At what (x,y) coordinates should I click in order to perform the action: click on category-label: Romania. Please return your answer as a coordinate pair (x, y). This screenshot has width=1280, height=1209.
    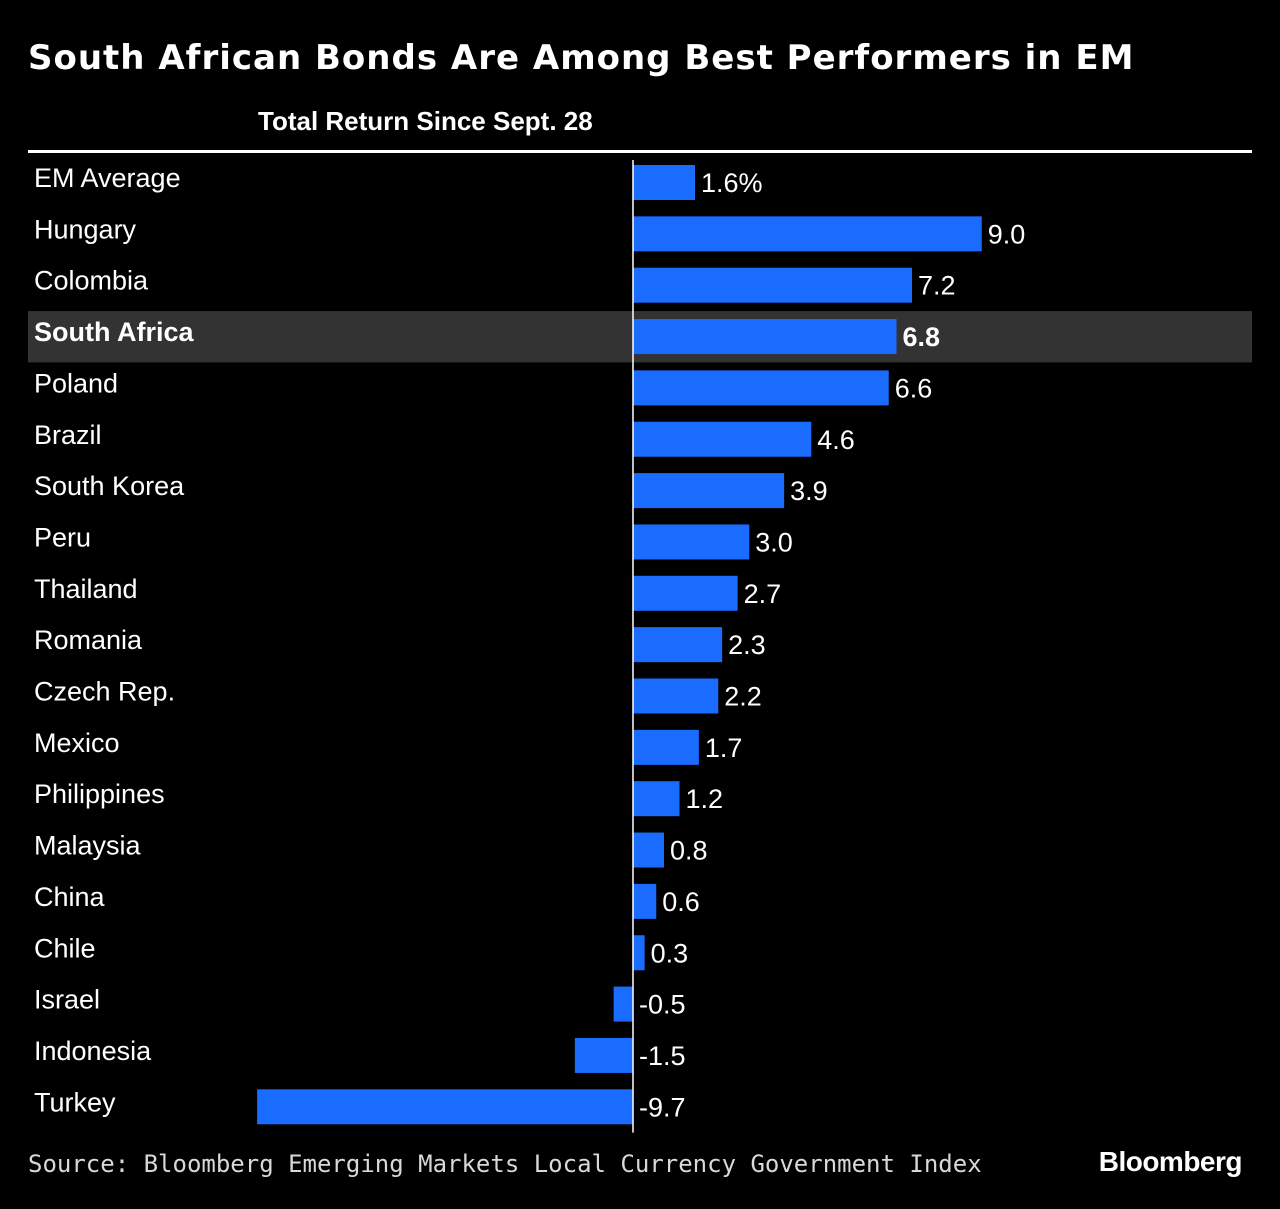
    Looking at the image, I should click on (88, 640).